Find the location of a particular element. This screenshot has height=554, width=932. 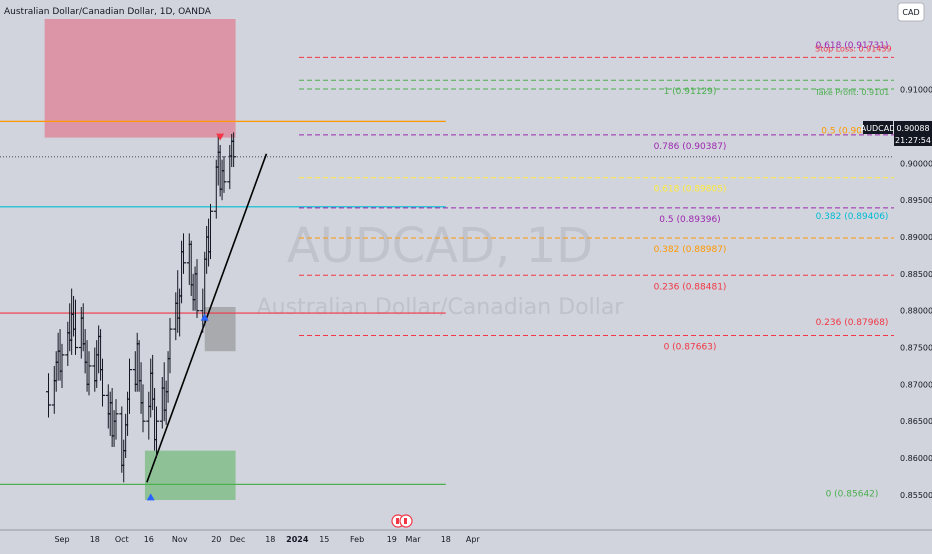

fib-left-label: 0.5 (0.90569) is located at coordinates (851, 131).